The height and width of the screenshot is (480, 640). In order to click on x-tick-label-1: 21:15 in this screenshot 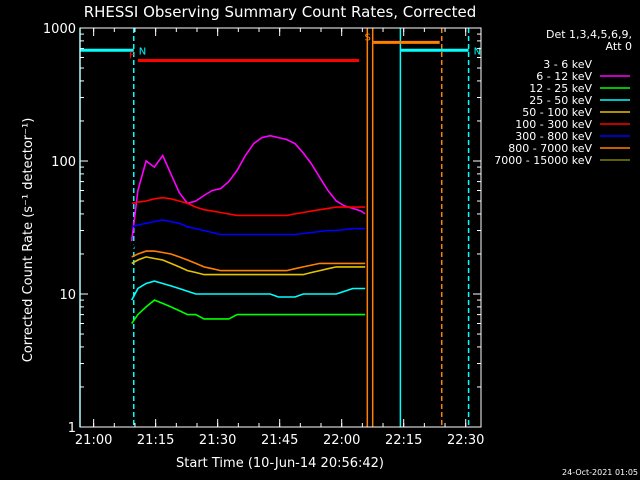, I will do `click(155, 440)`.